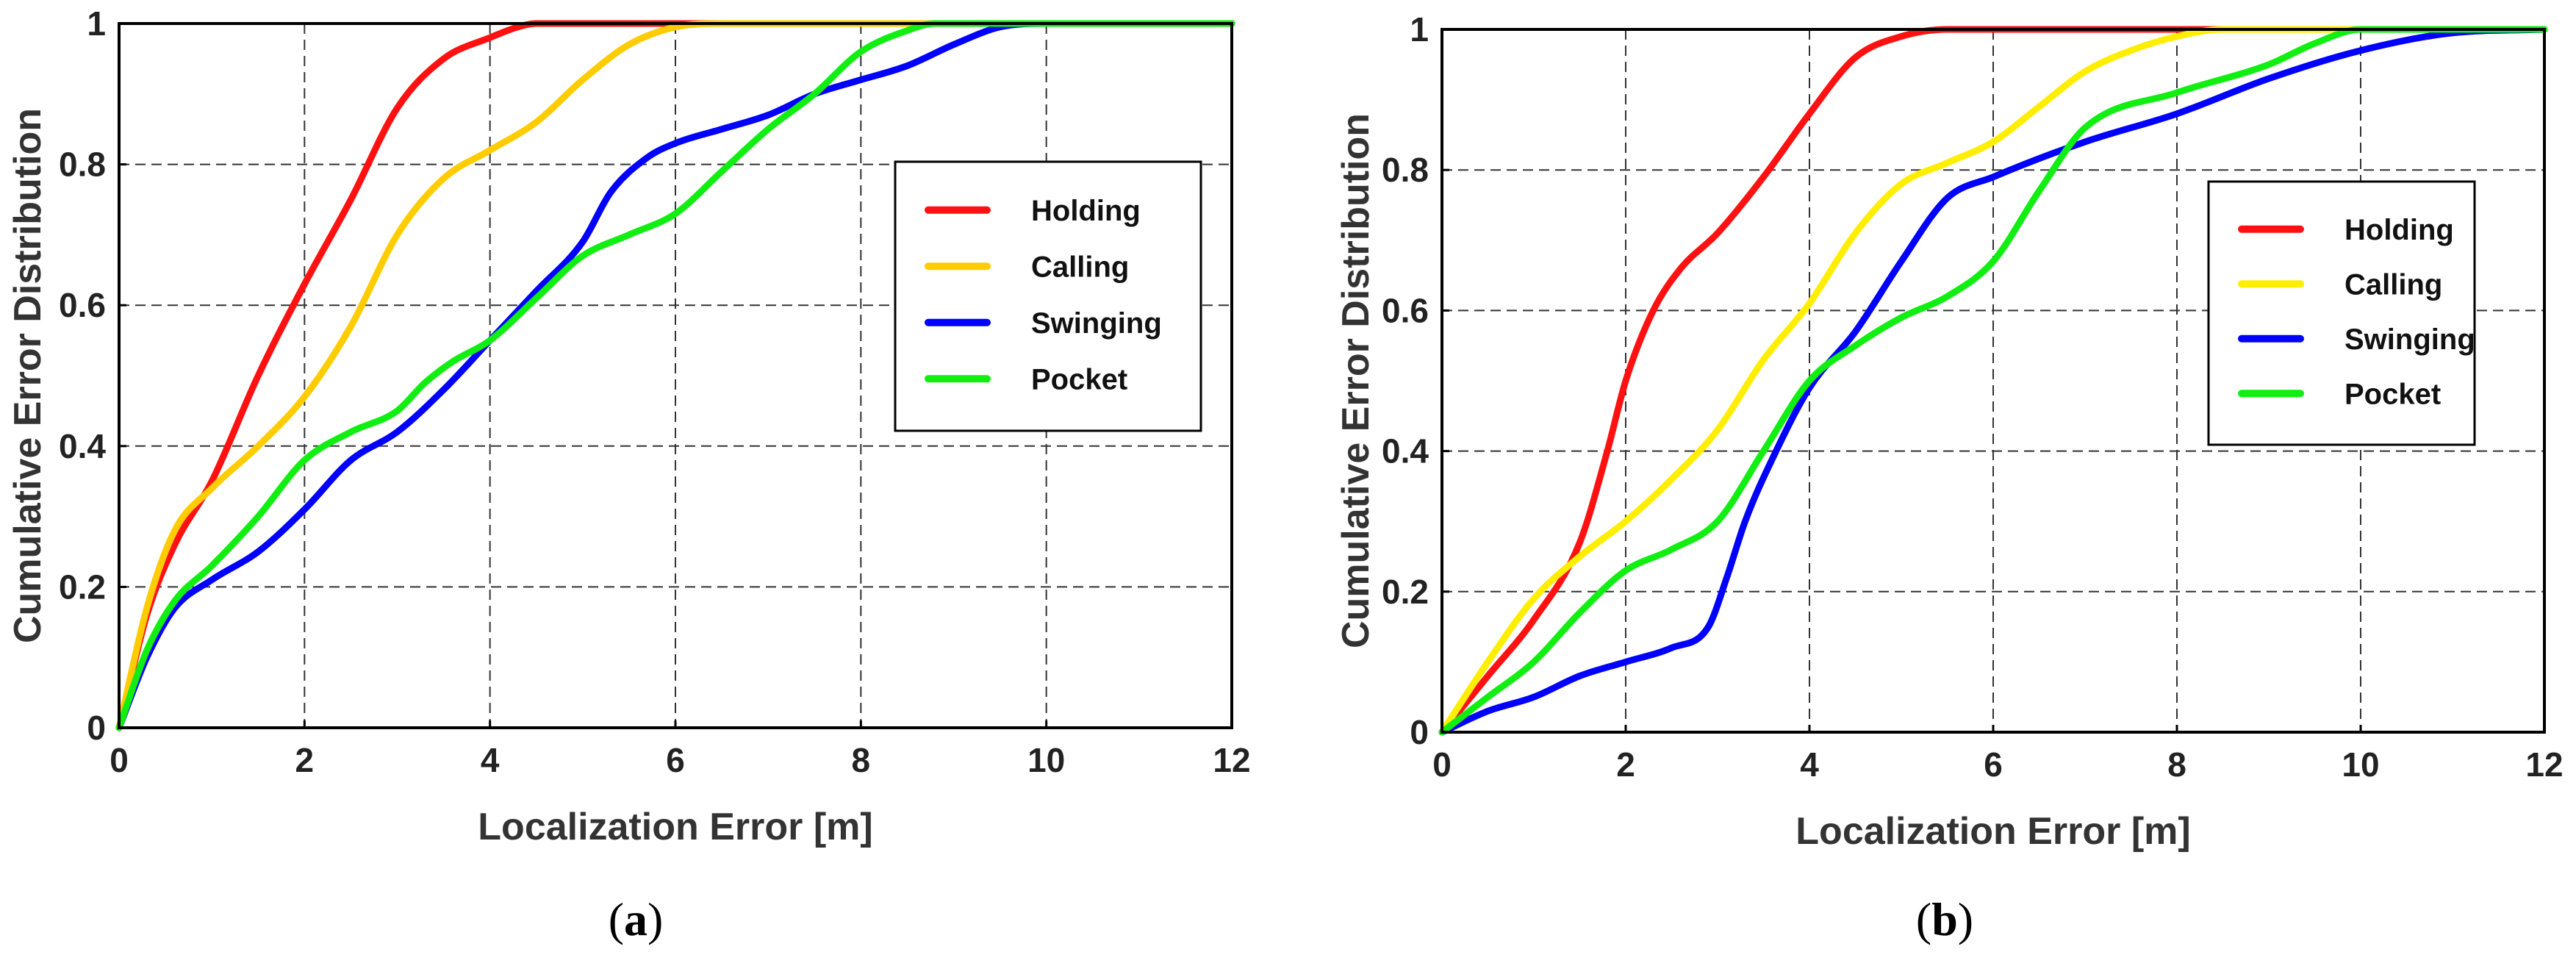 Image resolution: width=2576 pixels, height=963 pixels. Describe the element at coordinates (675, 827) in the screenshot. I see `x-axis-label-a: Localization Error [m]` at that location.